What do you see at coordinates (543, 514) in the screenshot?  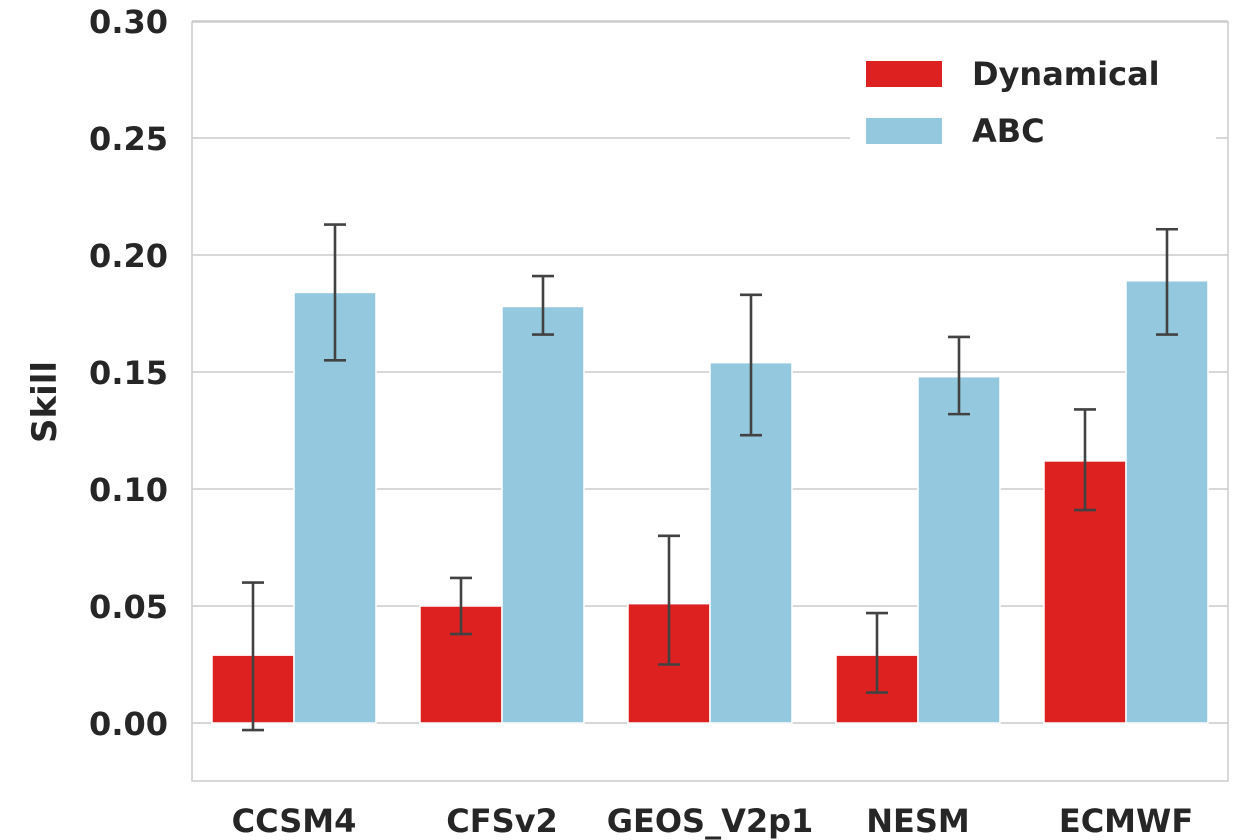 I see `bar-abc-cfsv2` at bounding box center [543, 514].